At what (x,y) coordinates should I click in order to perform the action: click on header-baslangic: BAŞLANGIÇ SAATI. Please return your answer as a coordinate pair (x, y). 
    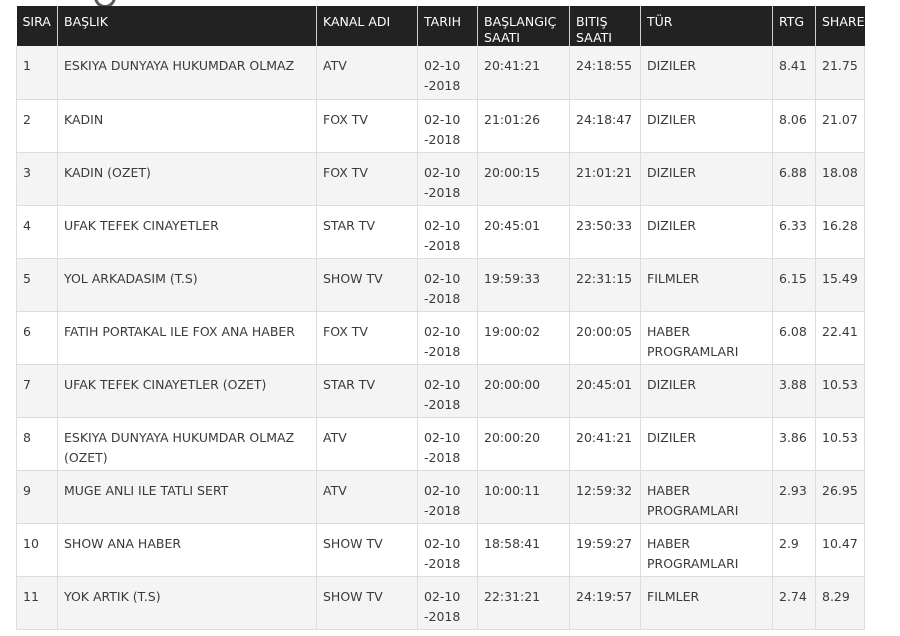
    Looking at the image, I should click on (523, 26).